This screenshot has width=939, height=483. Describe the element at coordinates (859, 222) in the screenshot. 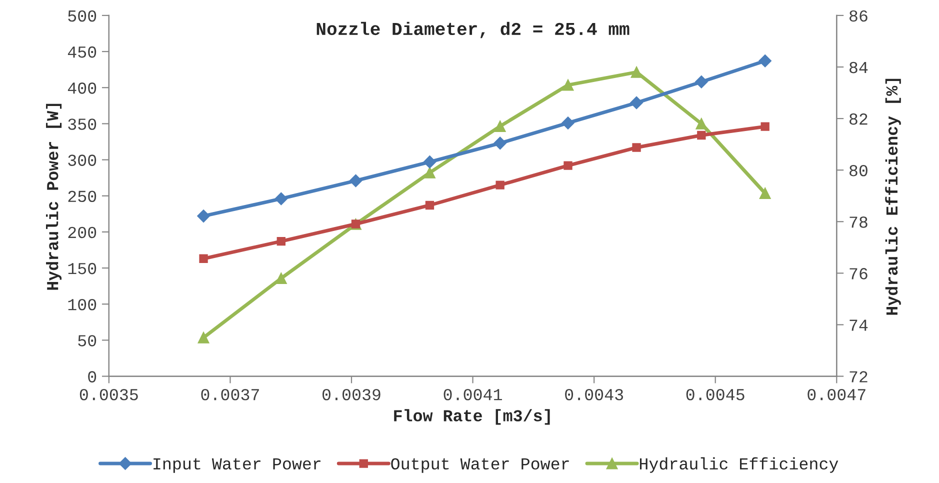

I see `y2-tick-label: 78` at that location.